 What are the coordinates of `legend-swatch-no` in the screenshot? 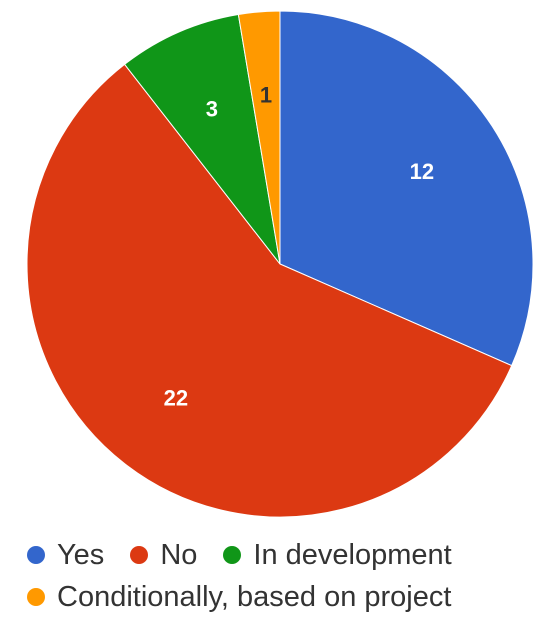 It's located at (139, 555).